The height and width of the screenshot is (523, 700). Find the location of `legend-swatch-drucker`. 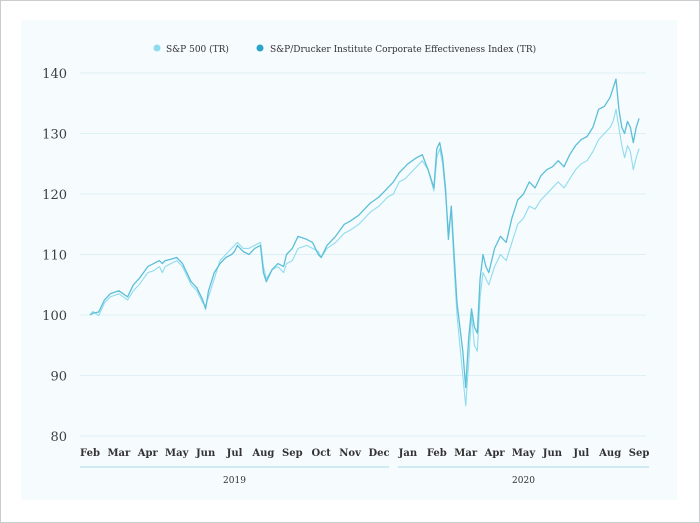

legend-swatch-drucker is located at coordinates (260, 48).